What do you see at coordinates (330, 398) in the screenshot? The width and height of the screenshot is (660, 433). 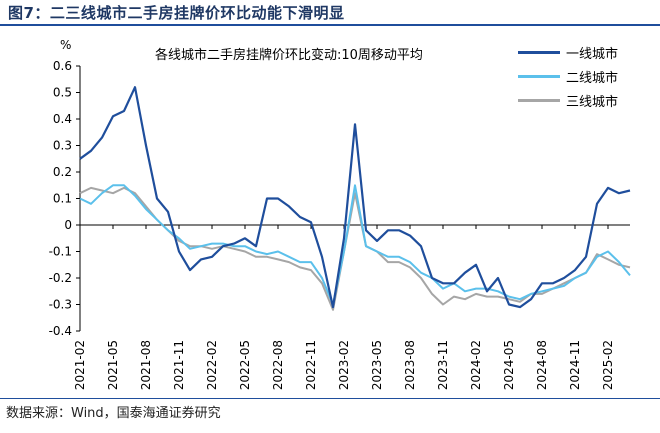 I see `source-rule` at bounding box center [330, 398].